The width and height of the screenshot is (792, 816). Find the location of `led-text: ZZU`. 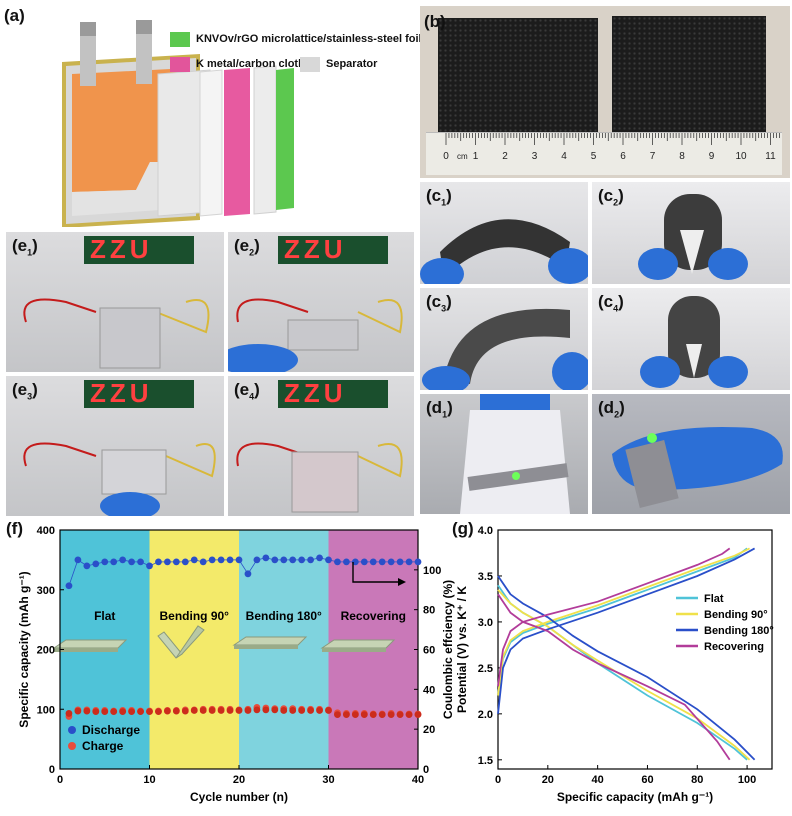

led-text: ZZU is located at coordinates (315, 393).